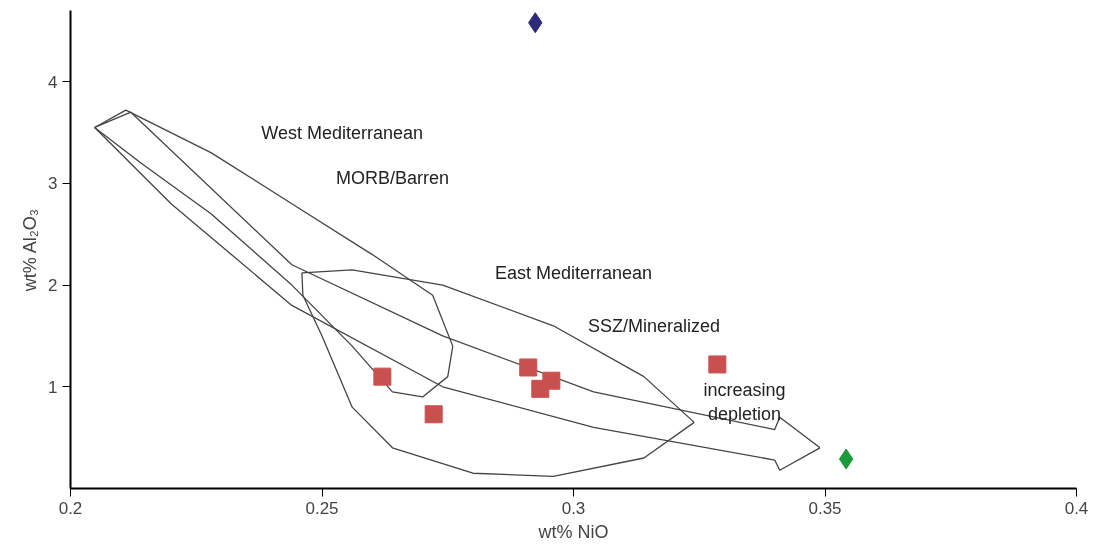 The image size is (1096, 548). I want to click on x-tick-label: 0.25, so click(322, 508).